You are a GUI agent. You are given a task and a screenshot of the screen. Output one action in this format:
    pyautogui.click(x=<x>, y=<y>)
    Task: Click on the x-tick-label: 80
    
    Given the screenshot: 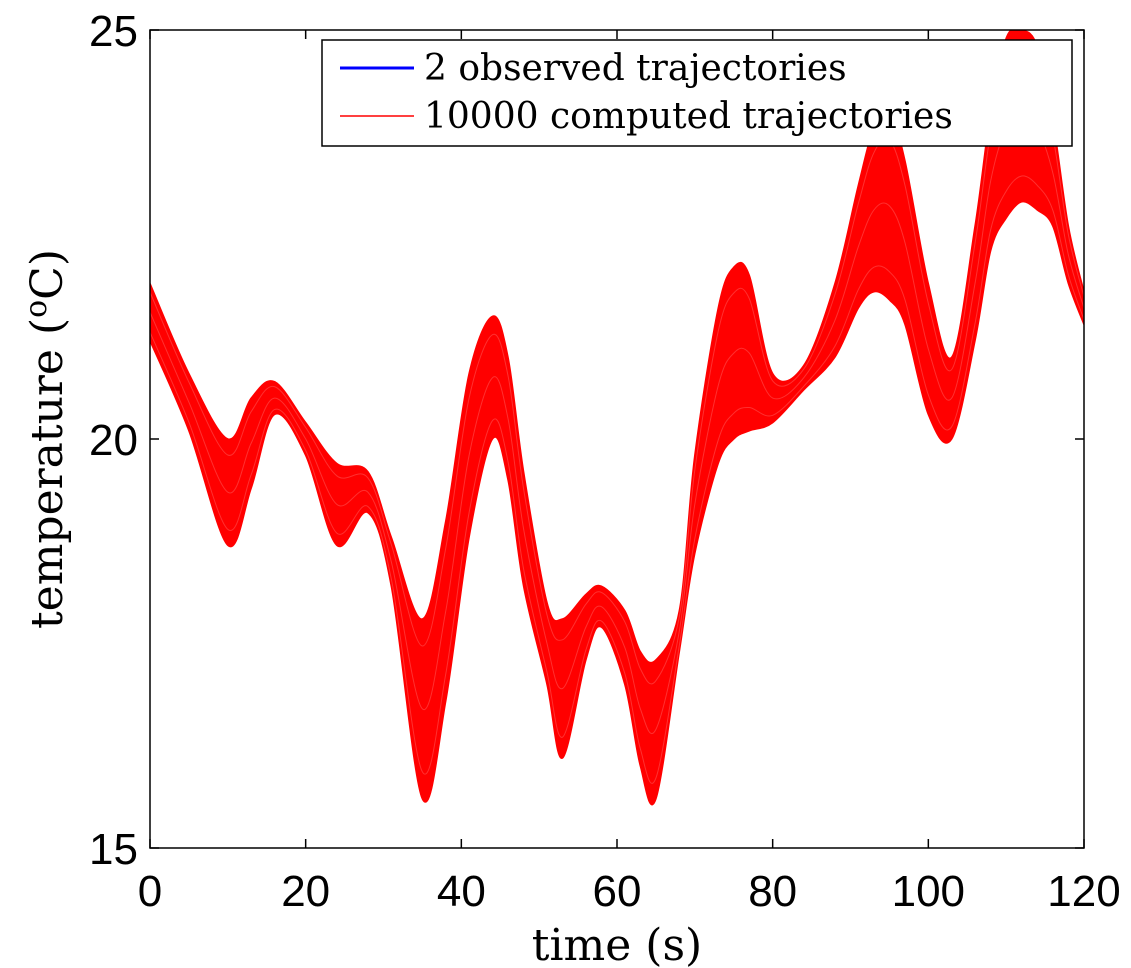 What is the action you would take?
    pyautogui.click(x=772, y=891)
    